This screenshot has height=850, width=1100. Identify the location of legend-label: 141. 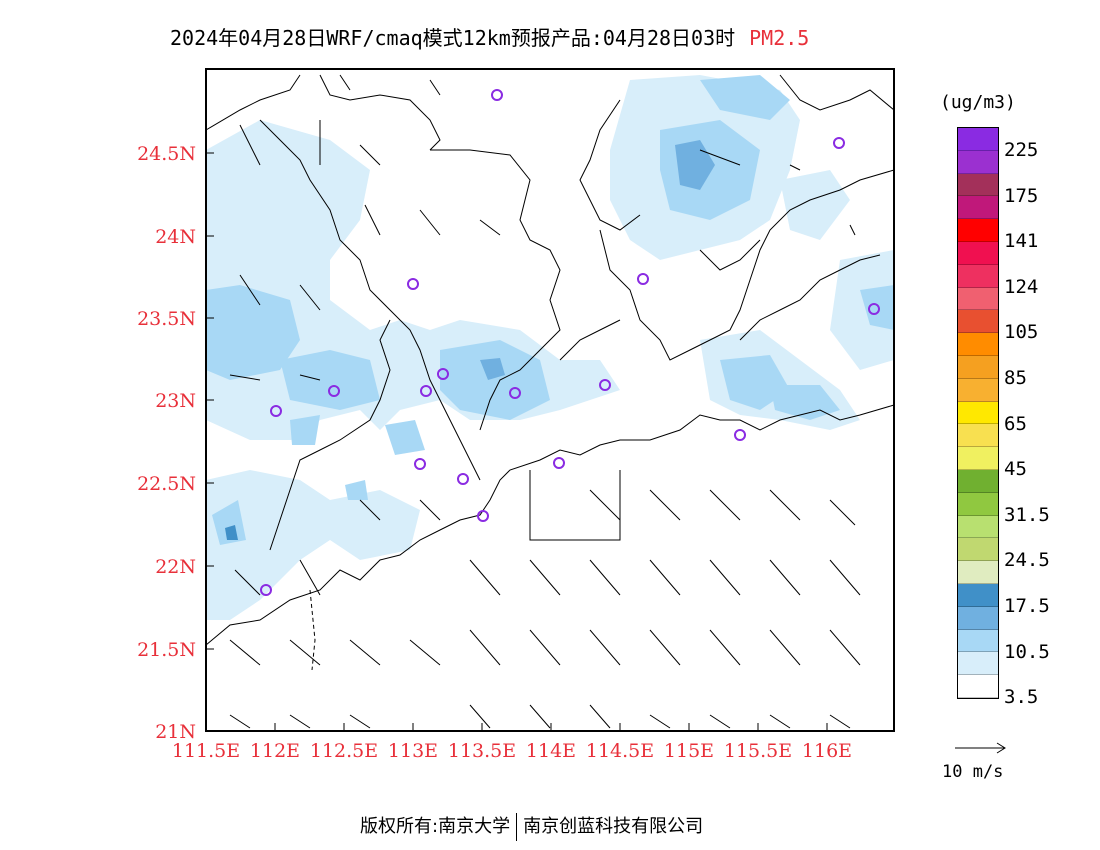
(1021, 241).